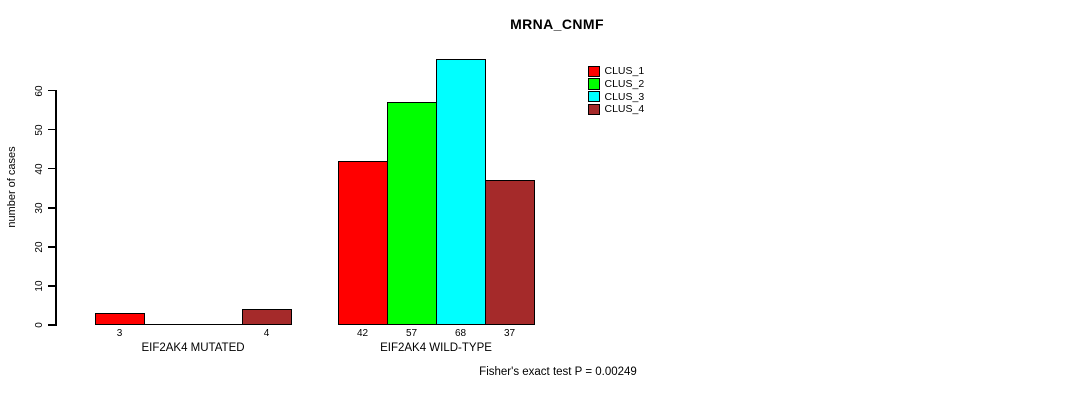 This screenshot has width=1090, height=400. I want to click on bar-clus_3-group2, so click(461, 192).